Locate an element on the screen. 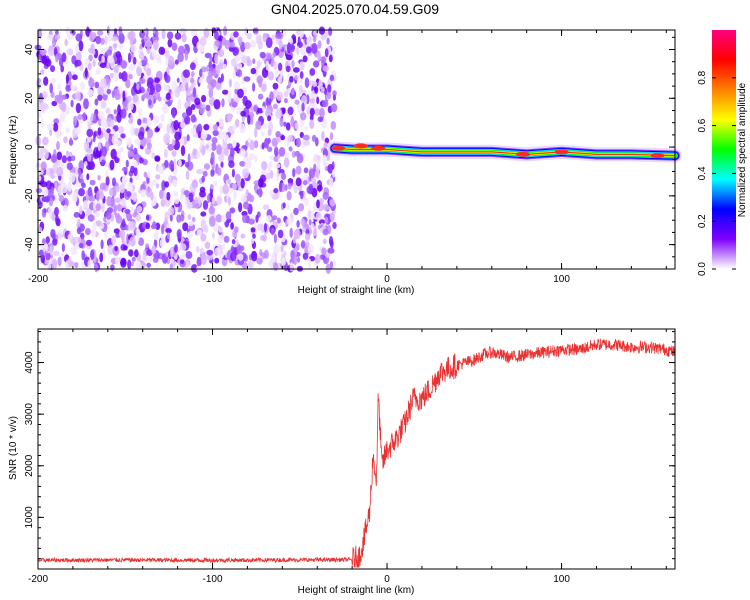 The height and width of the screenshot is (600, 750). y-tick-label: 40 is located at coordinates (29, 50).